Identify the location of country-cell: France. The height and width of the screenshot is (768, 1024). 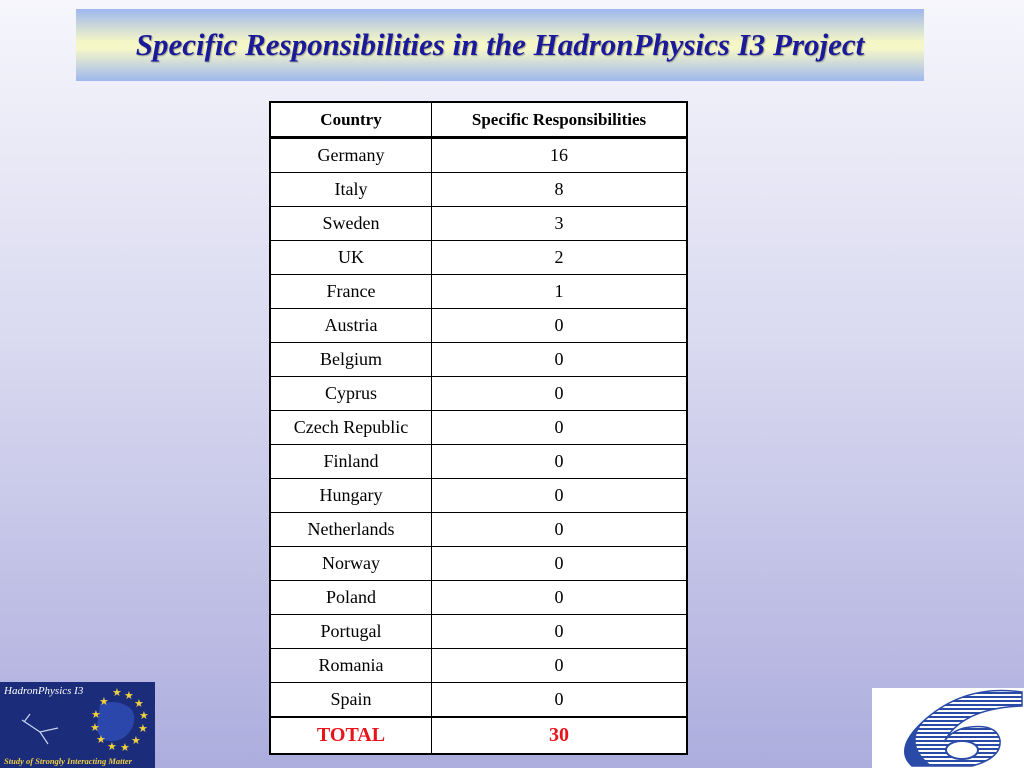
(350, 291).